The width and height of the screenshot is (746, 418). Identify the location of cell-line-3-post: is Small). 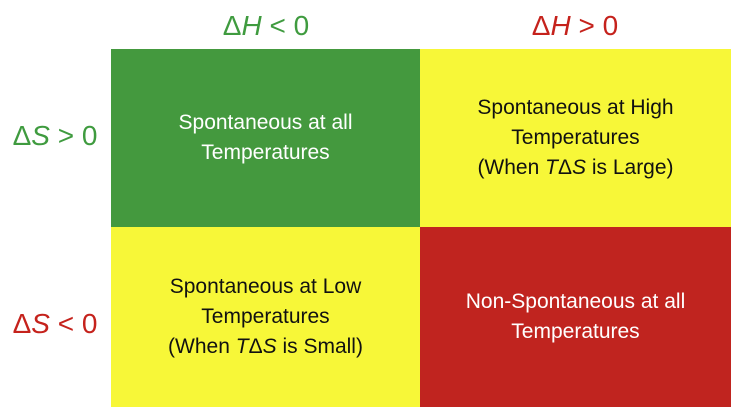
(319, 346).